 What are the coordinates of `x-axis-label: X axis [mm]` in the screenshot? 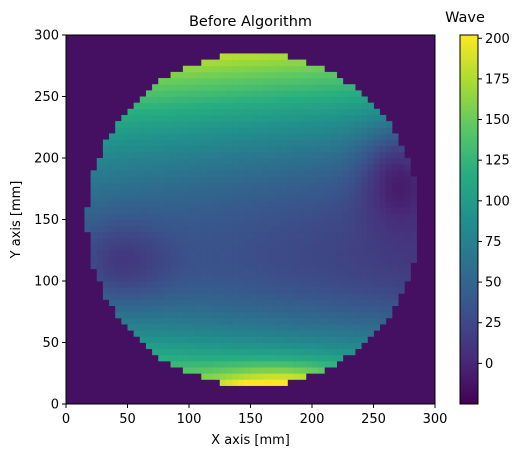 It's located at (250, 440).